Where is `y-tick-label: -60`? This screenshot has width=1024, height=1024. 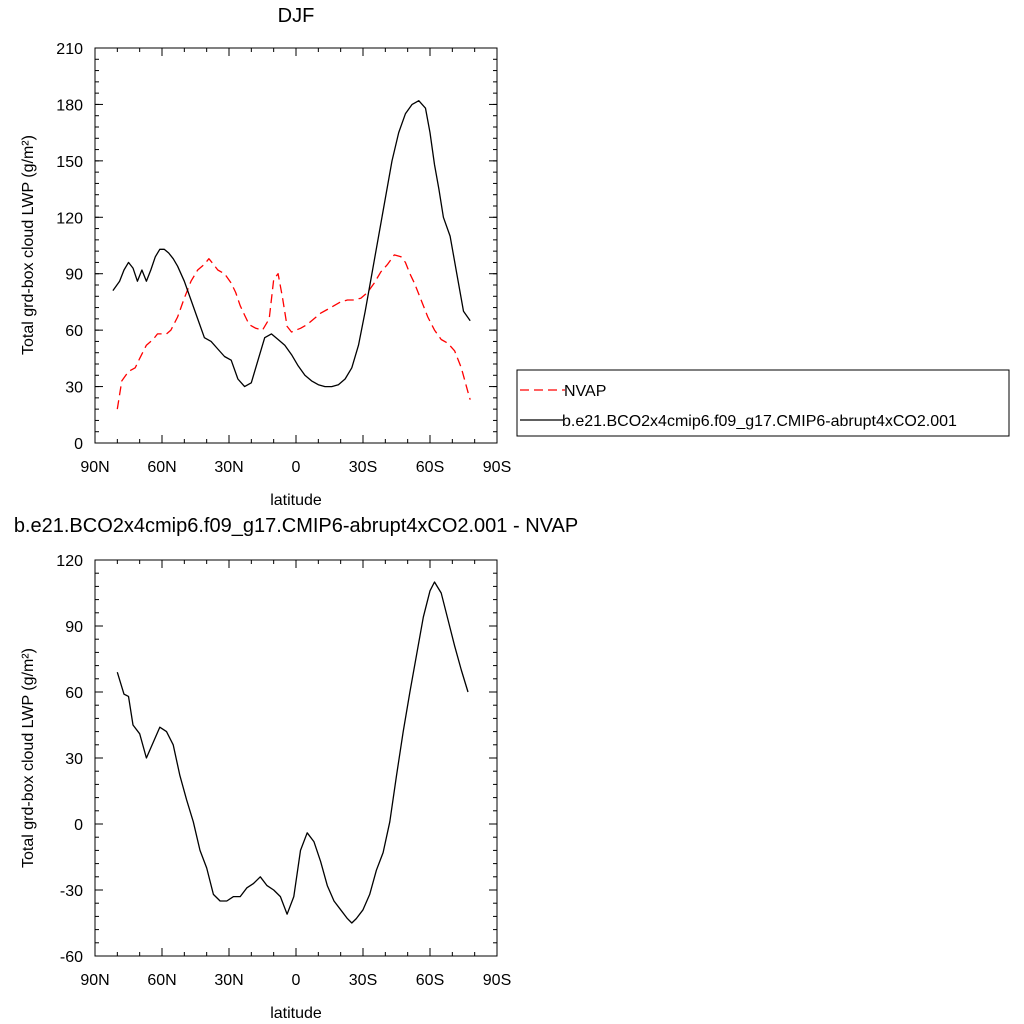 y-tick-label: -60 is located at coordinates (71, 957).